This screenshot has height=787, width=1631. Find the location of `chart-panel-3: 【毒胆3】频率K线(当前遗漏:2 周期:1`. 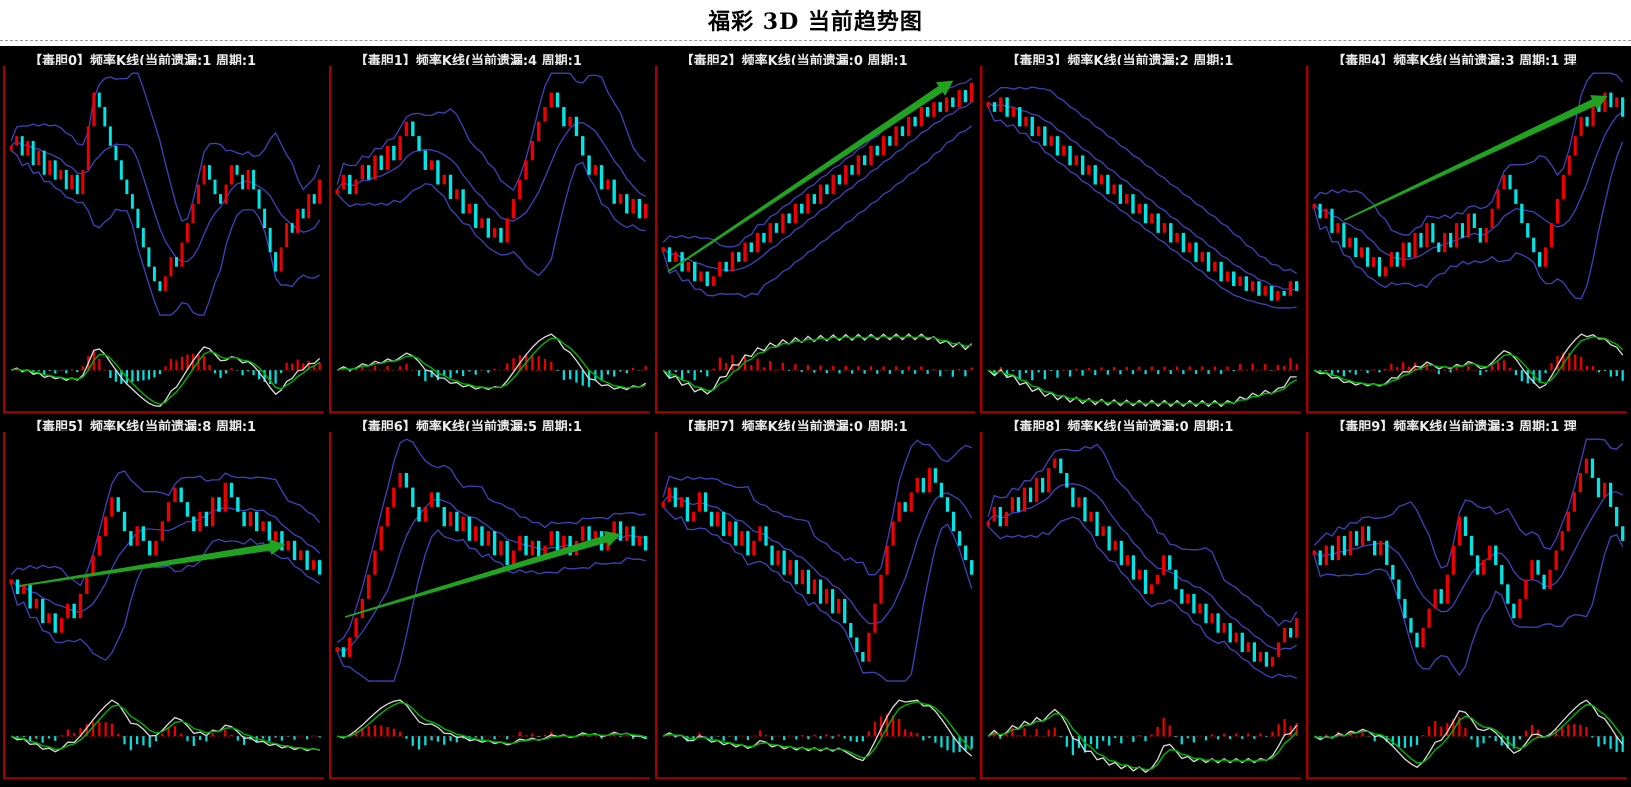

chart-panel-3: 【毒胆3】频率K线(当前遗漏:2 周期:1 is located at coordinates (1141, 231).